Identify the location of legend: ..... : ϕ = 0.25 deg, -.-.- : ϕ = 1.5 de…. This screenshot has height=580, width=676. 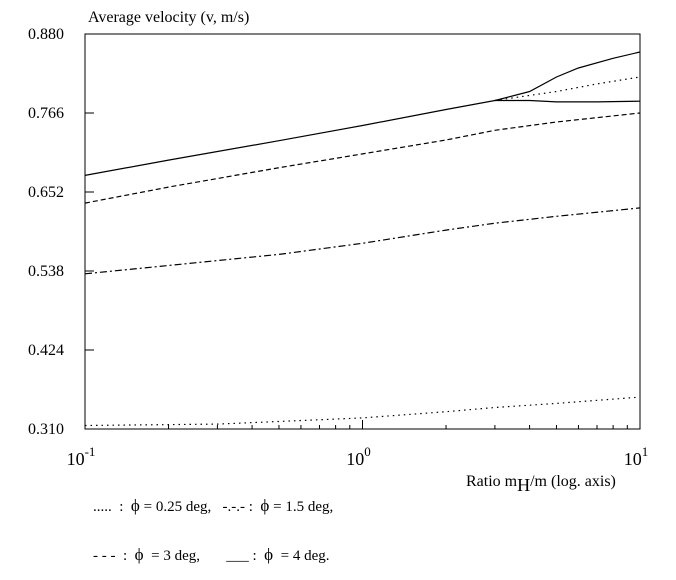
(213, 523).